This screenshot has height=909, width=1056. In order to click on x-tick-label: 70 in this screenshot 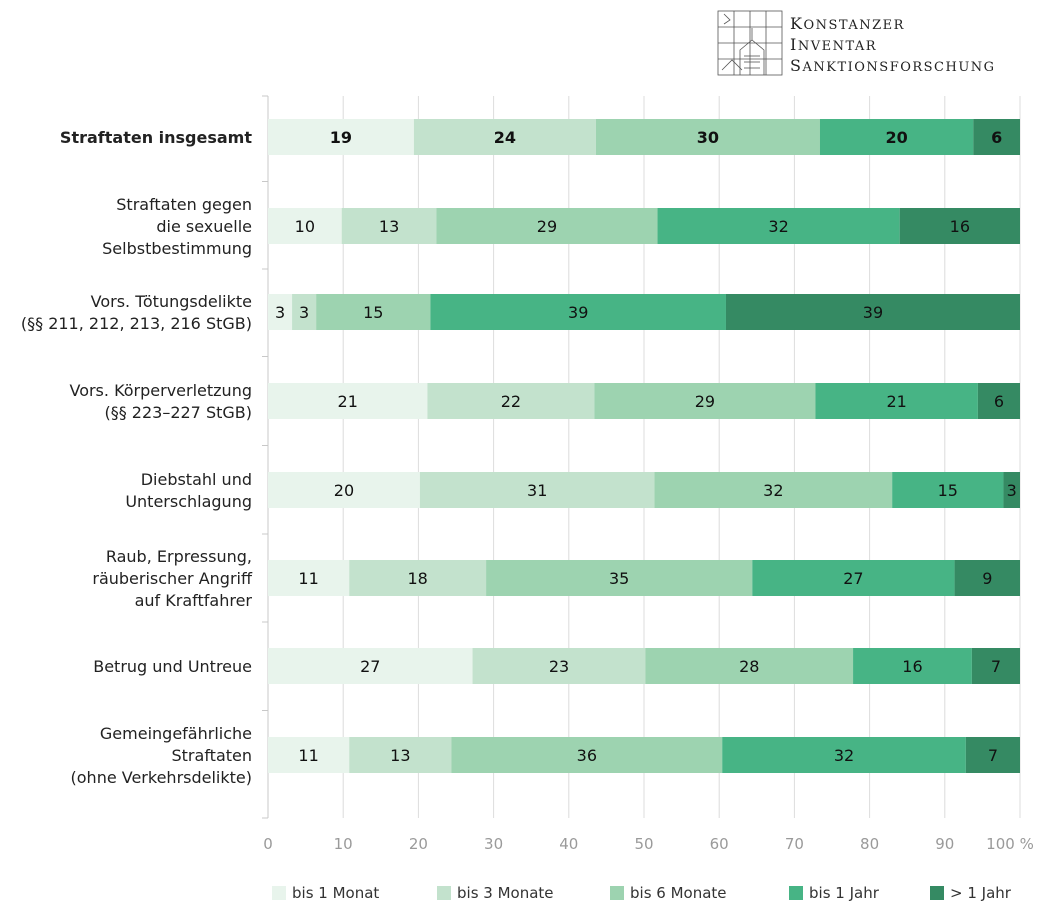, I will do `click(794, 844)`.